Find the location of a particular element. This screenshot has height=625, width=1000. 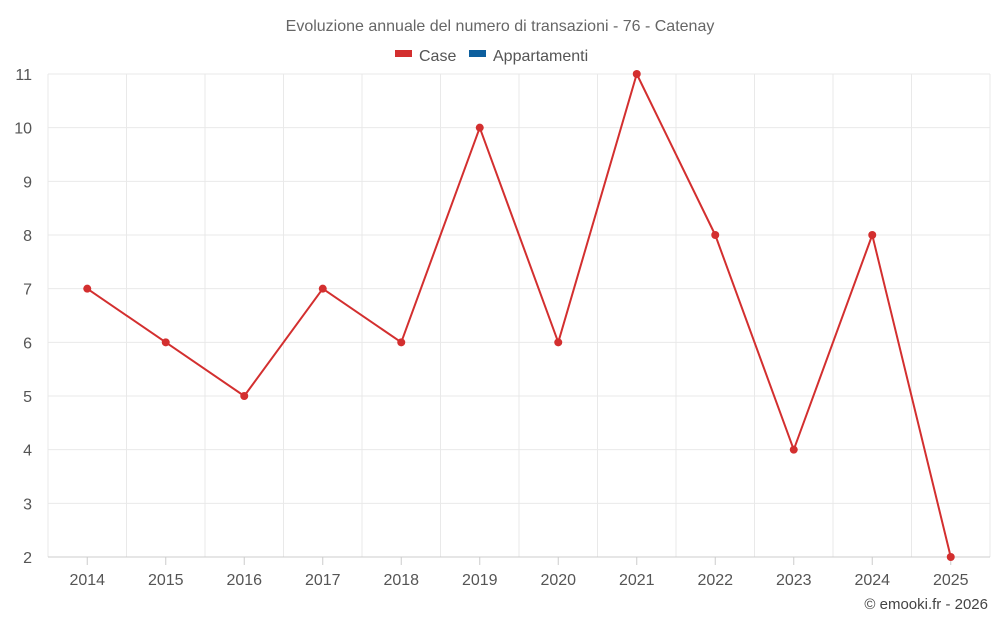

legend: Case Appartamenti is located at coordinates (491, 56).